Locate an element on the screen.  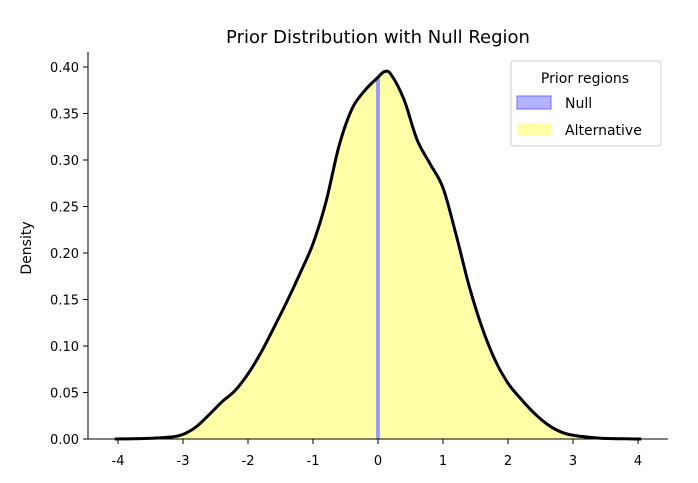
legend-swatch-alternative is located at coordinates (534, 129).